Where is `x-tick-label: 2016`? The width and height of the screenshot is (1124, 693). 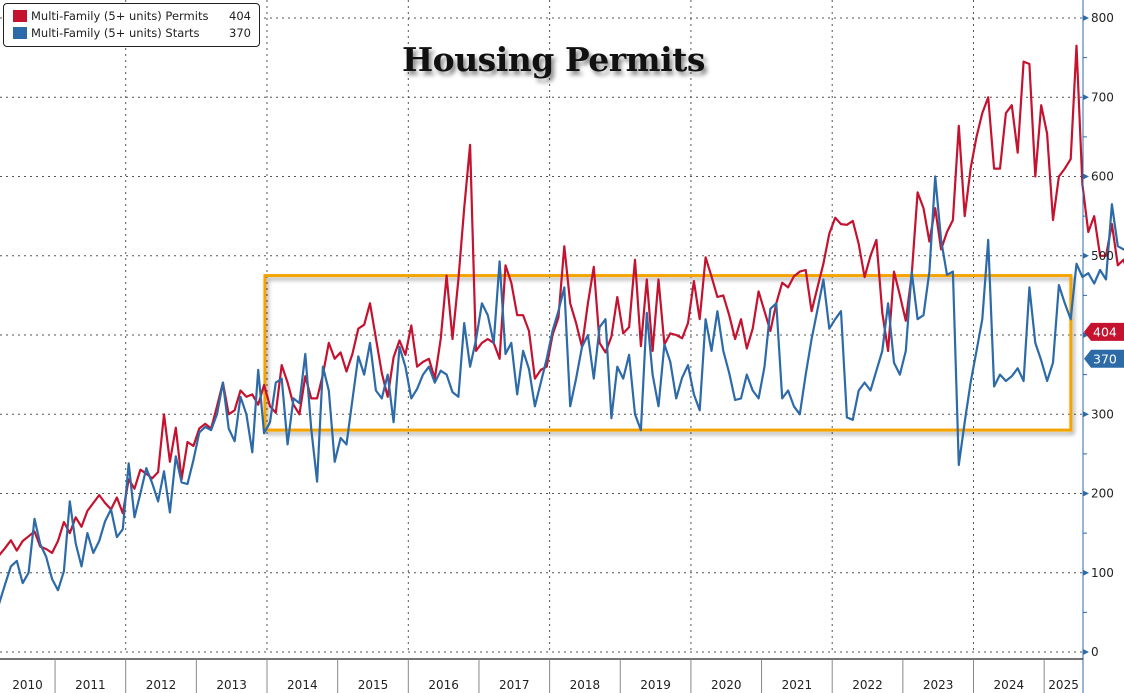 x-tick-label: 2016 is located at coordinates (443, 685).